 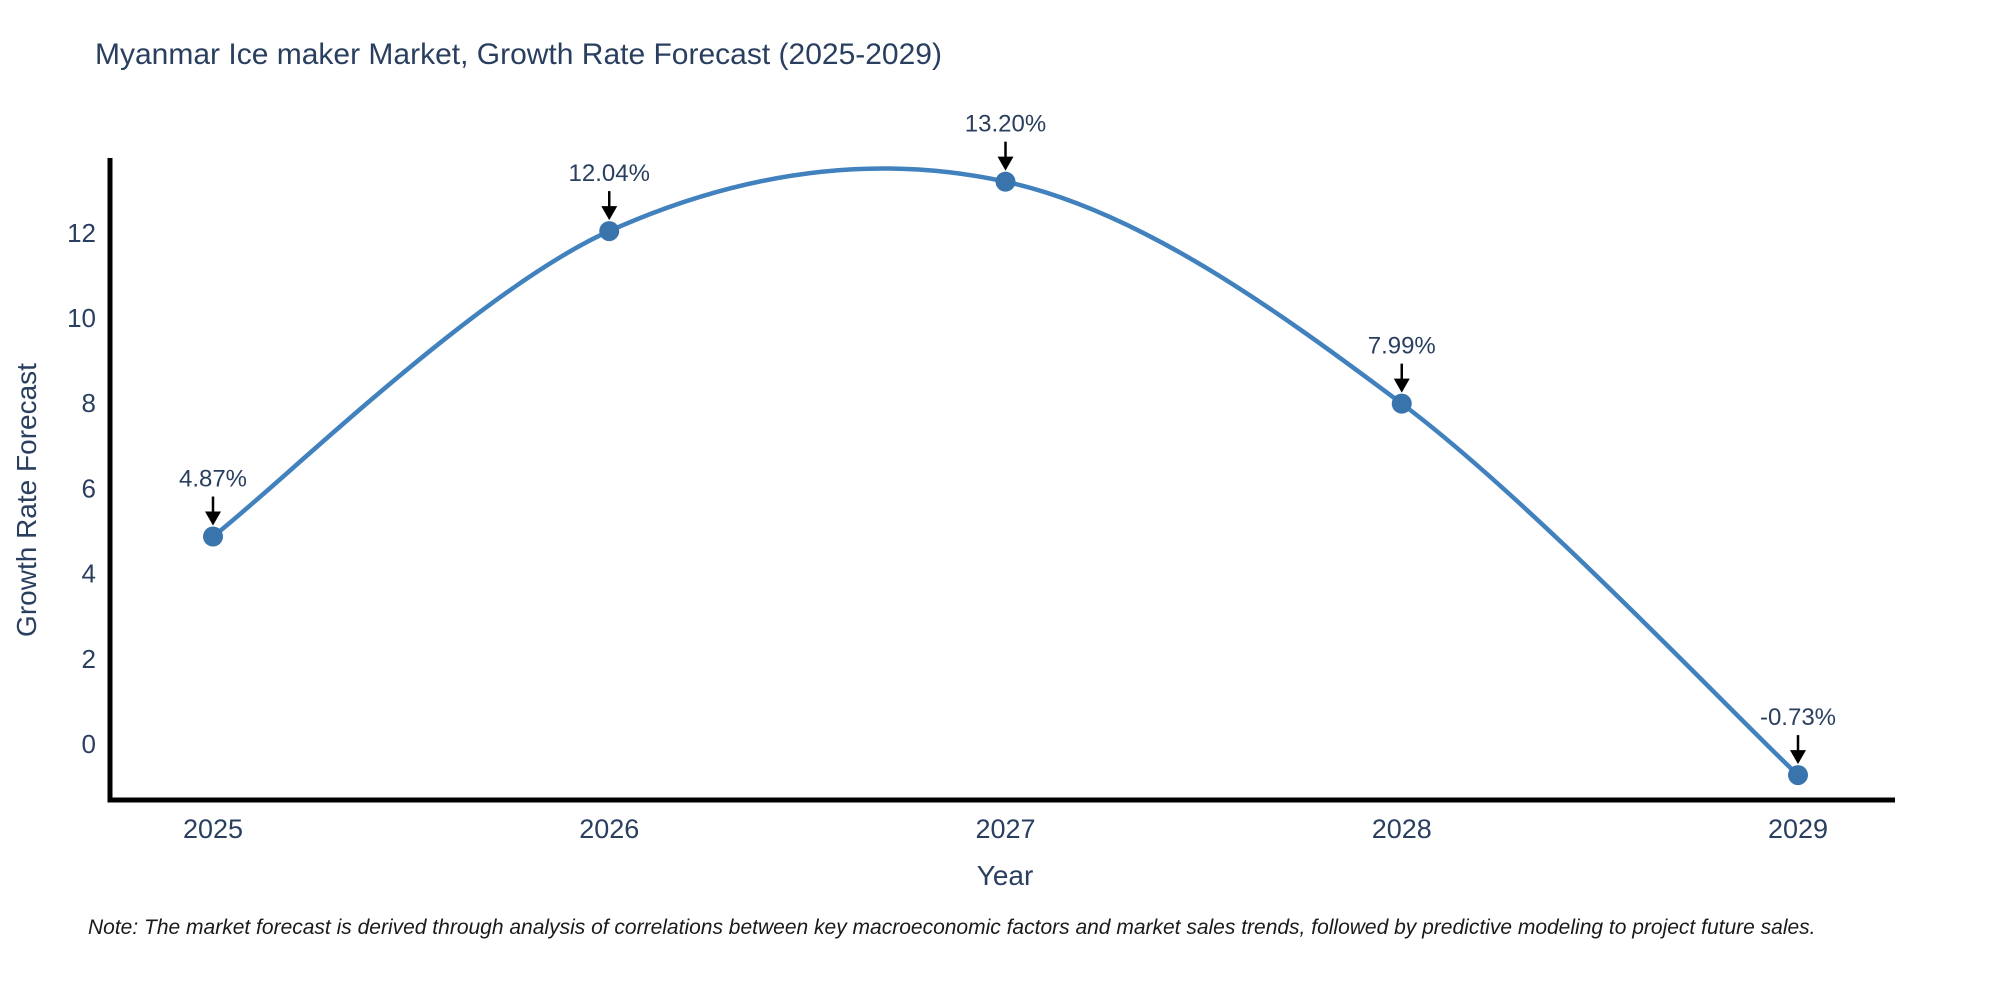 I want to click on y-tick-label: 6, so click(x=89, y=488).